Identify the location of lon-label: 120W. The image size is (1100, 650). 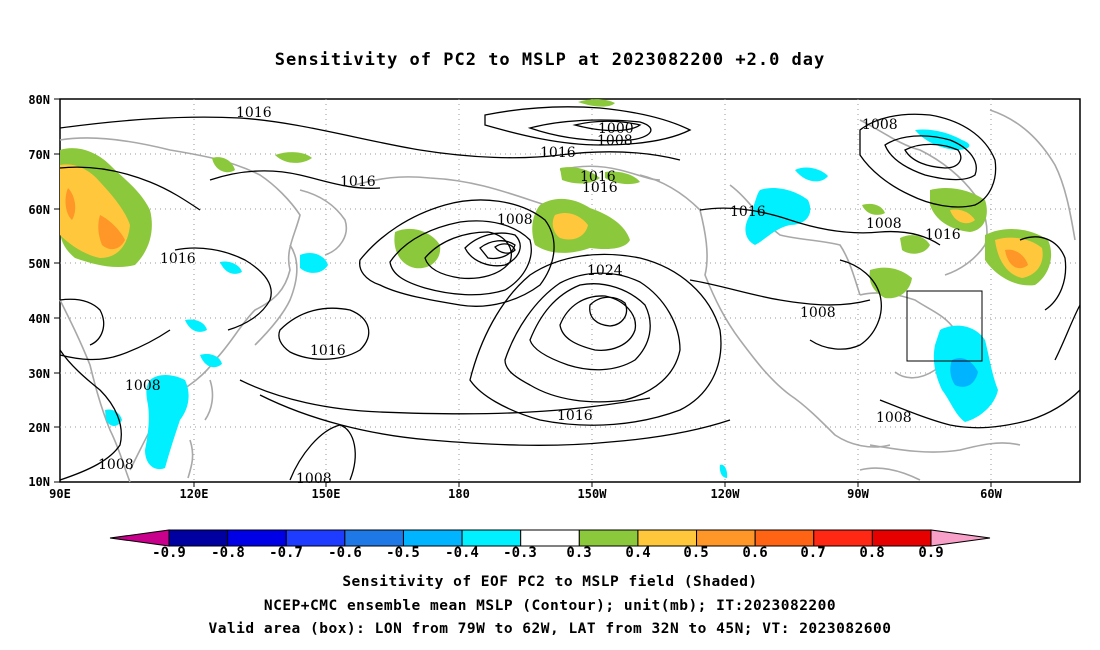
(726, 494).